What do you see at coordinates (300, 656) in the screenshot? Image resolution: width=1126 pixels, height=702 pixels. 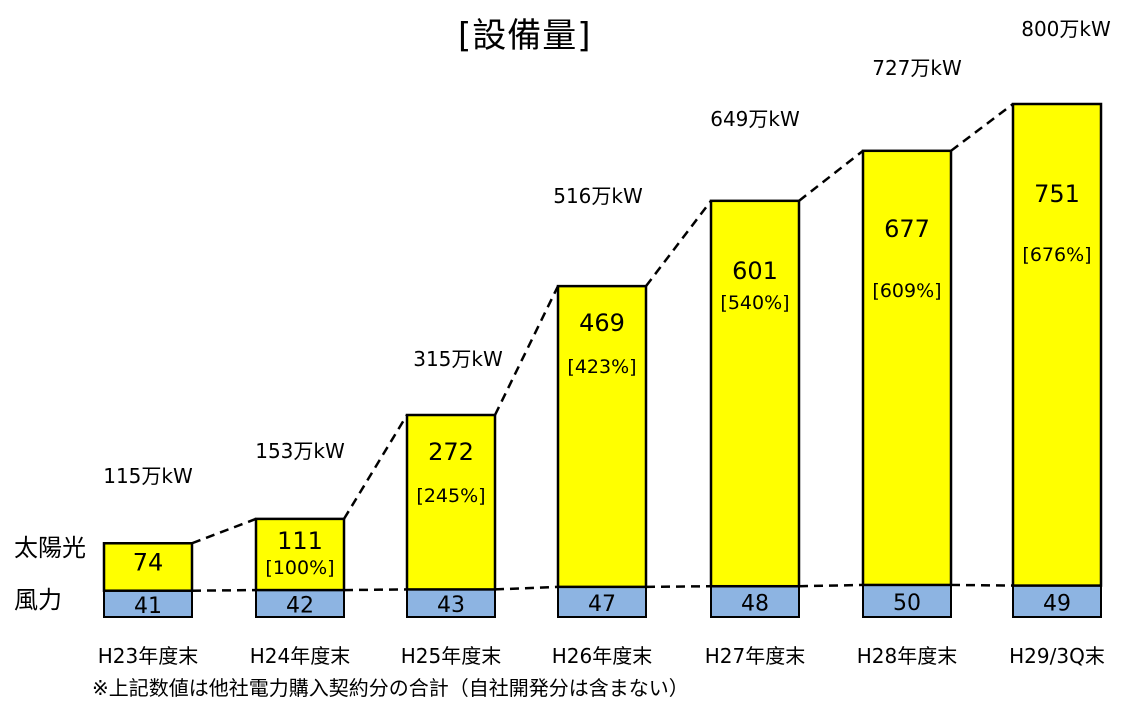 I see `category-label-1: H24年度末` at bounding box center [300, 656].